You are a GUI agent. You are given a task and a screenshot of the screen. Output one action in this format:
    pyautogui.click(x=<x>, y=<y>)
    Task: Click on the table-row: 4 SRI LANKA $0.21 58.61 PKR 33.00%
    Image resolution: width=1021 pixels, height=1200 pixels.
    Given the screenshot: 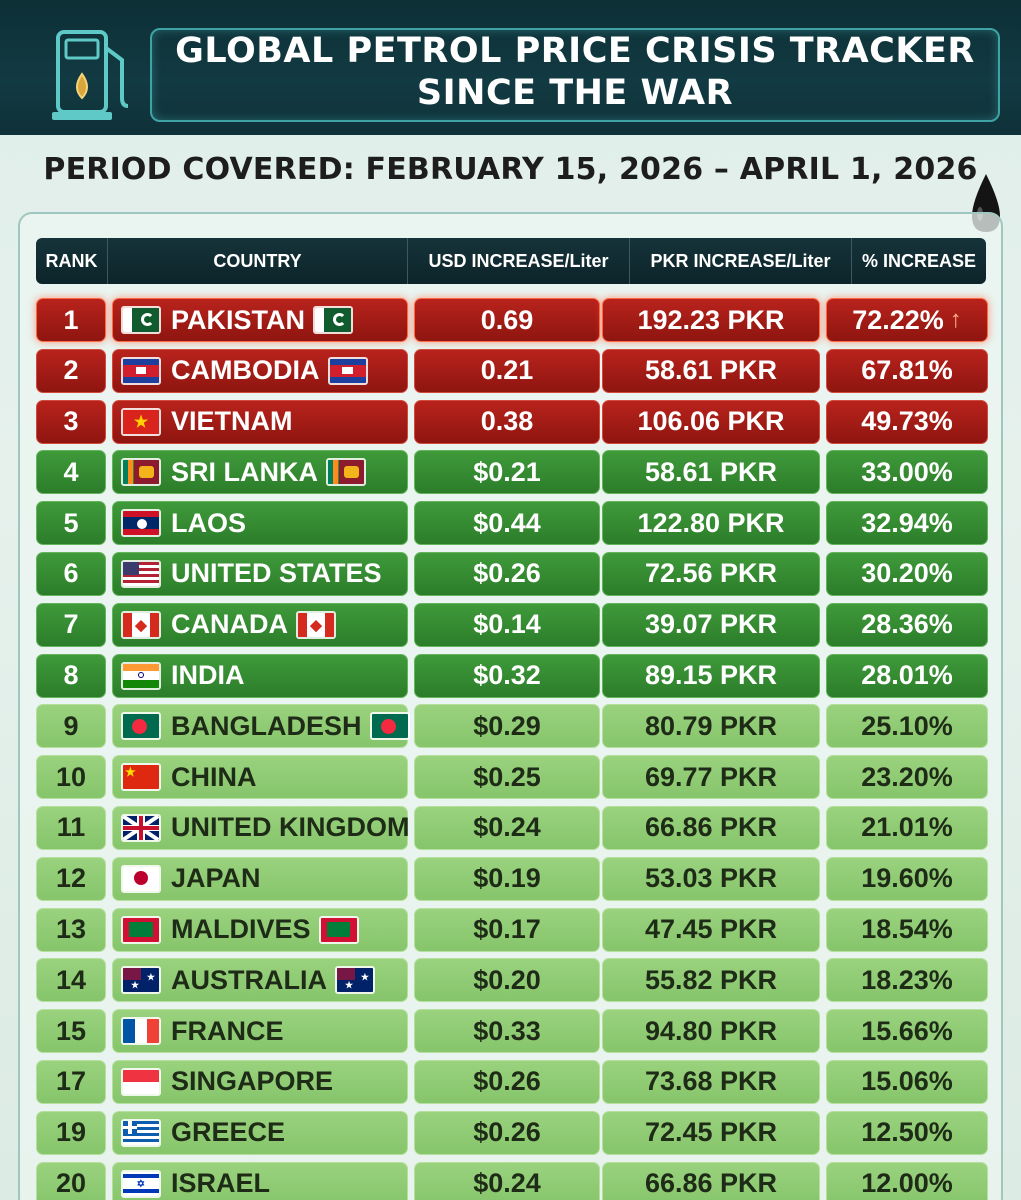 What is the action you would take?
    pyautogui.click(x=512, y=473)
    